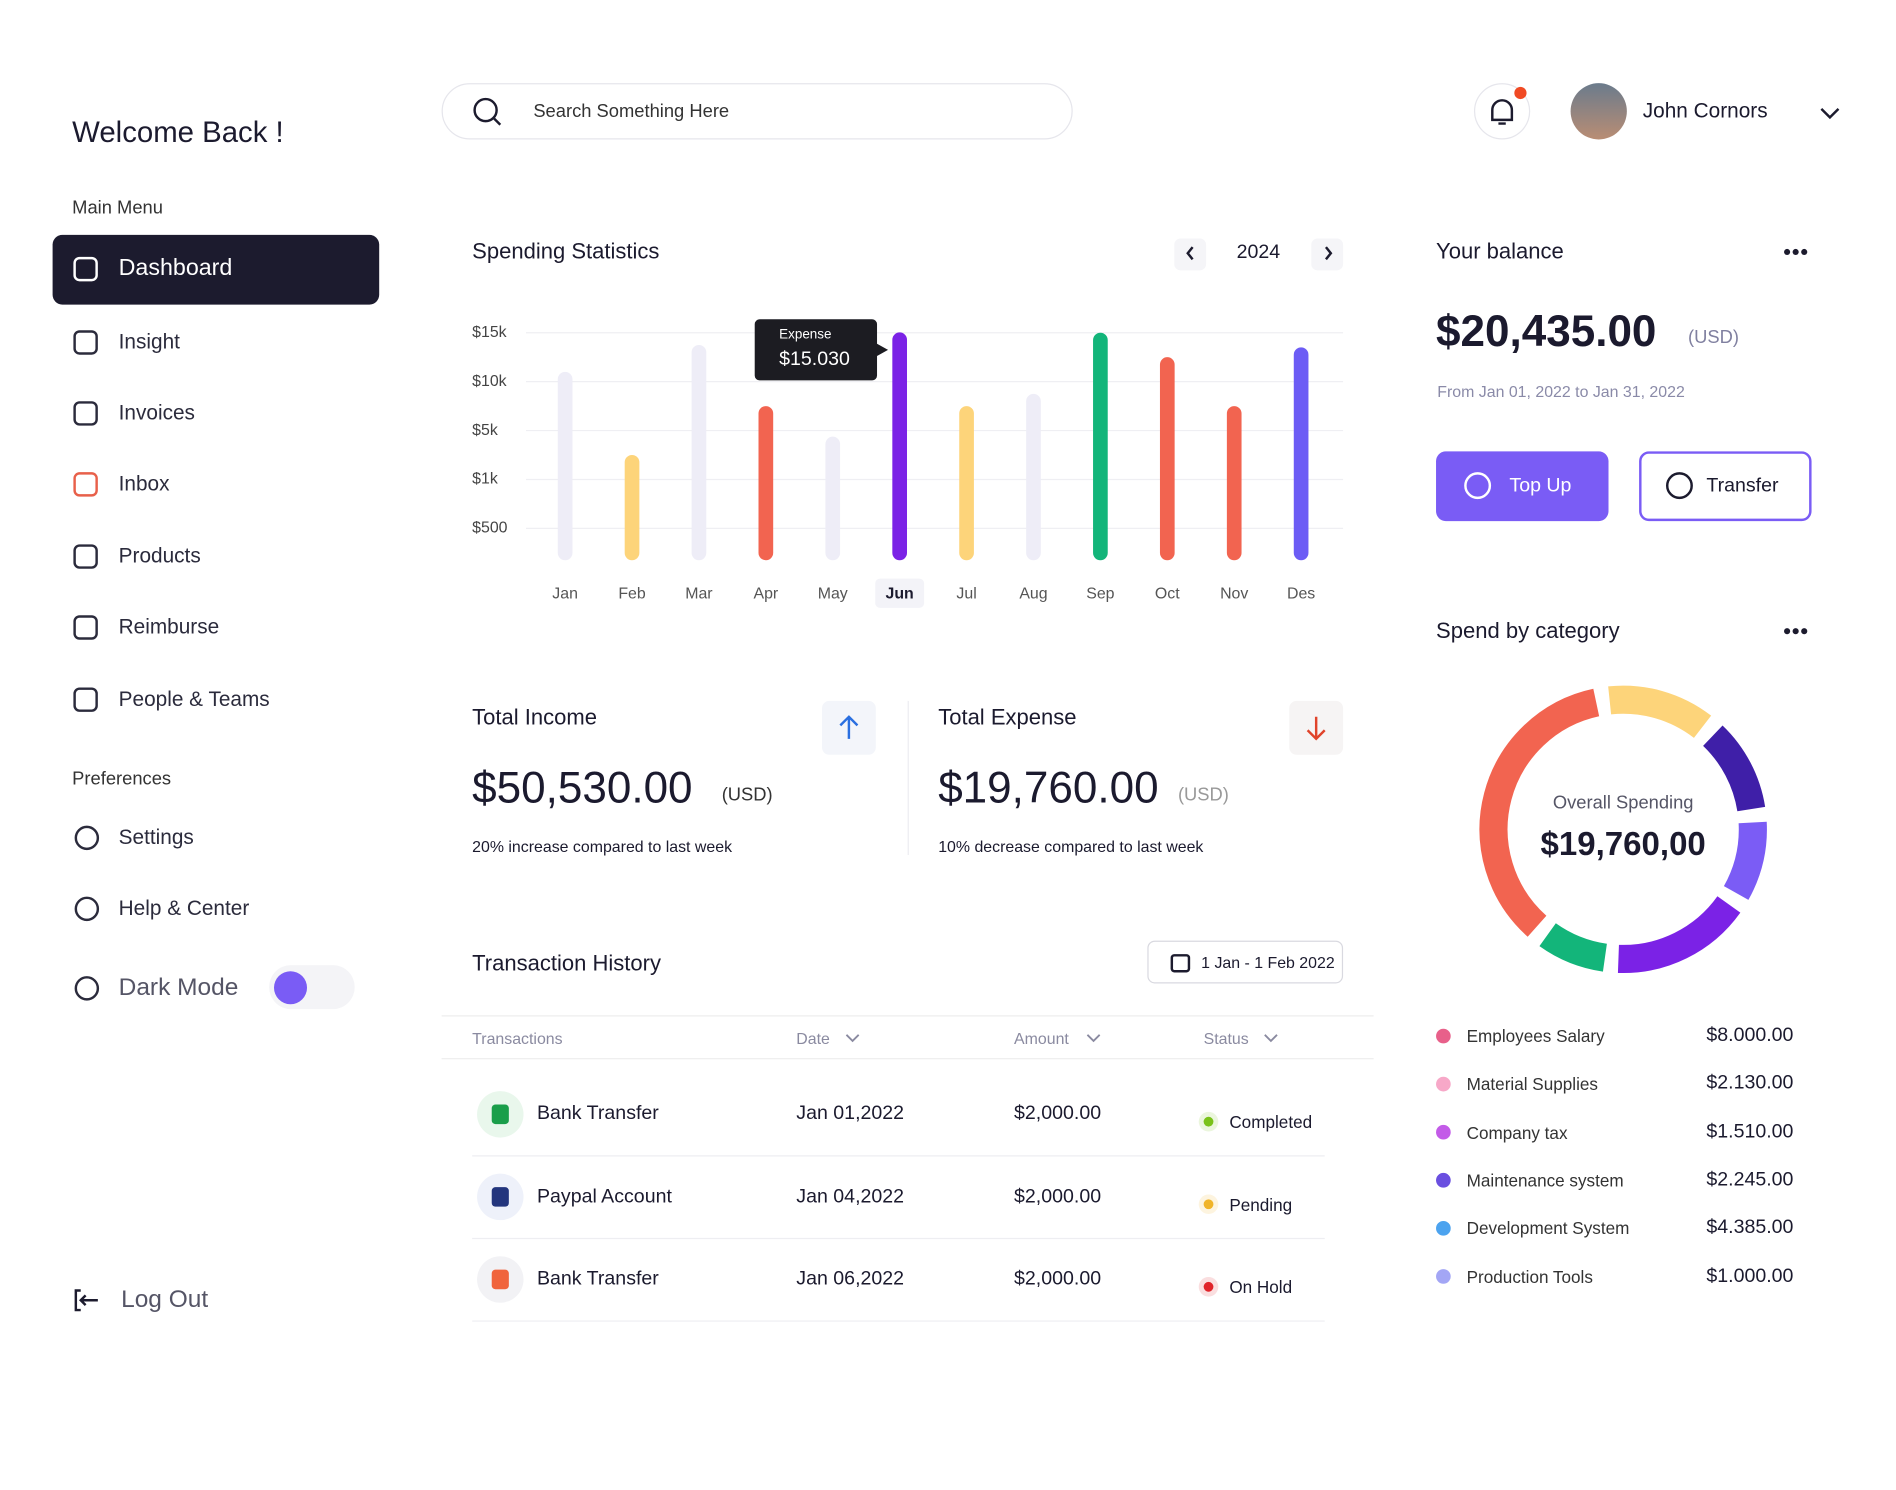 This screenshot has height=1490, width=1896. Describe the element at coordinates (1540, 486) in the screenshot. I see `button-label: Top Up` at that location.